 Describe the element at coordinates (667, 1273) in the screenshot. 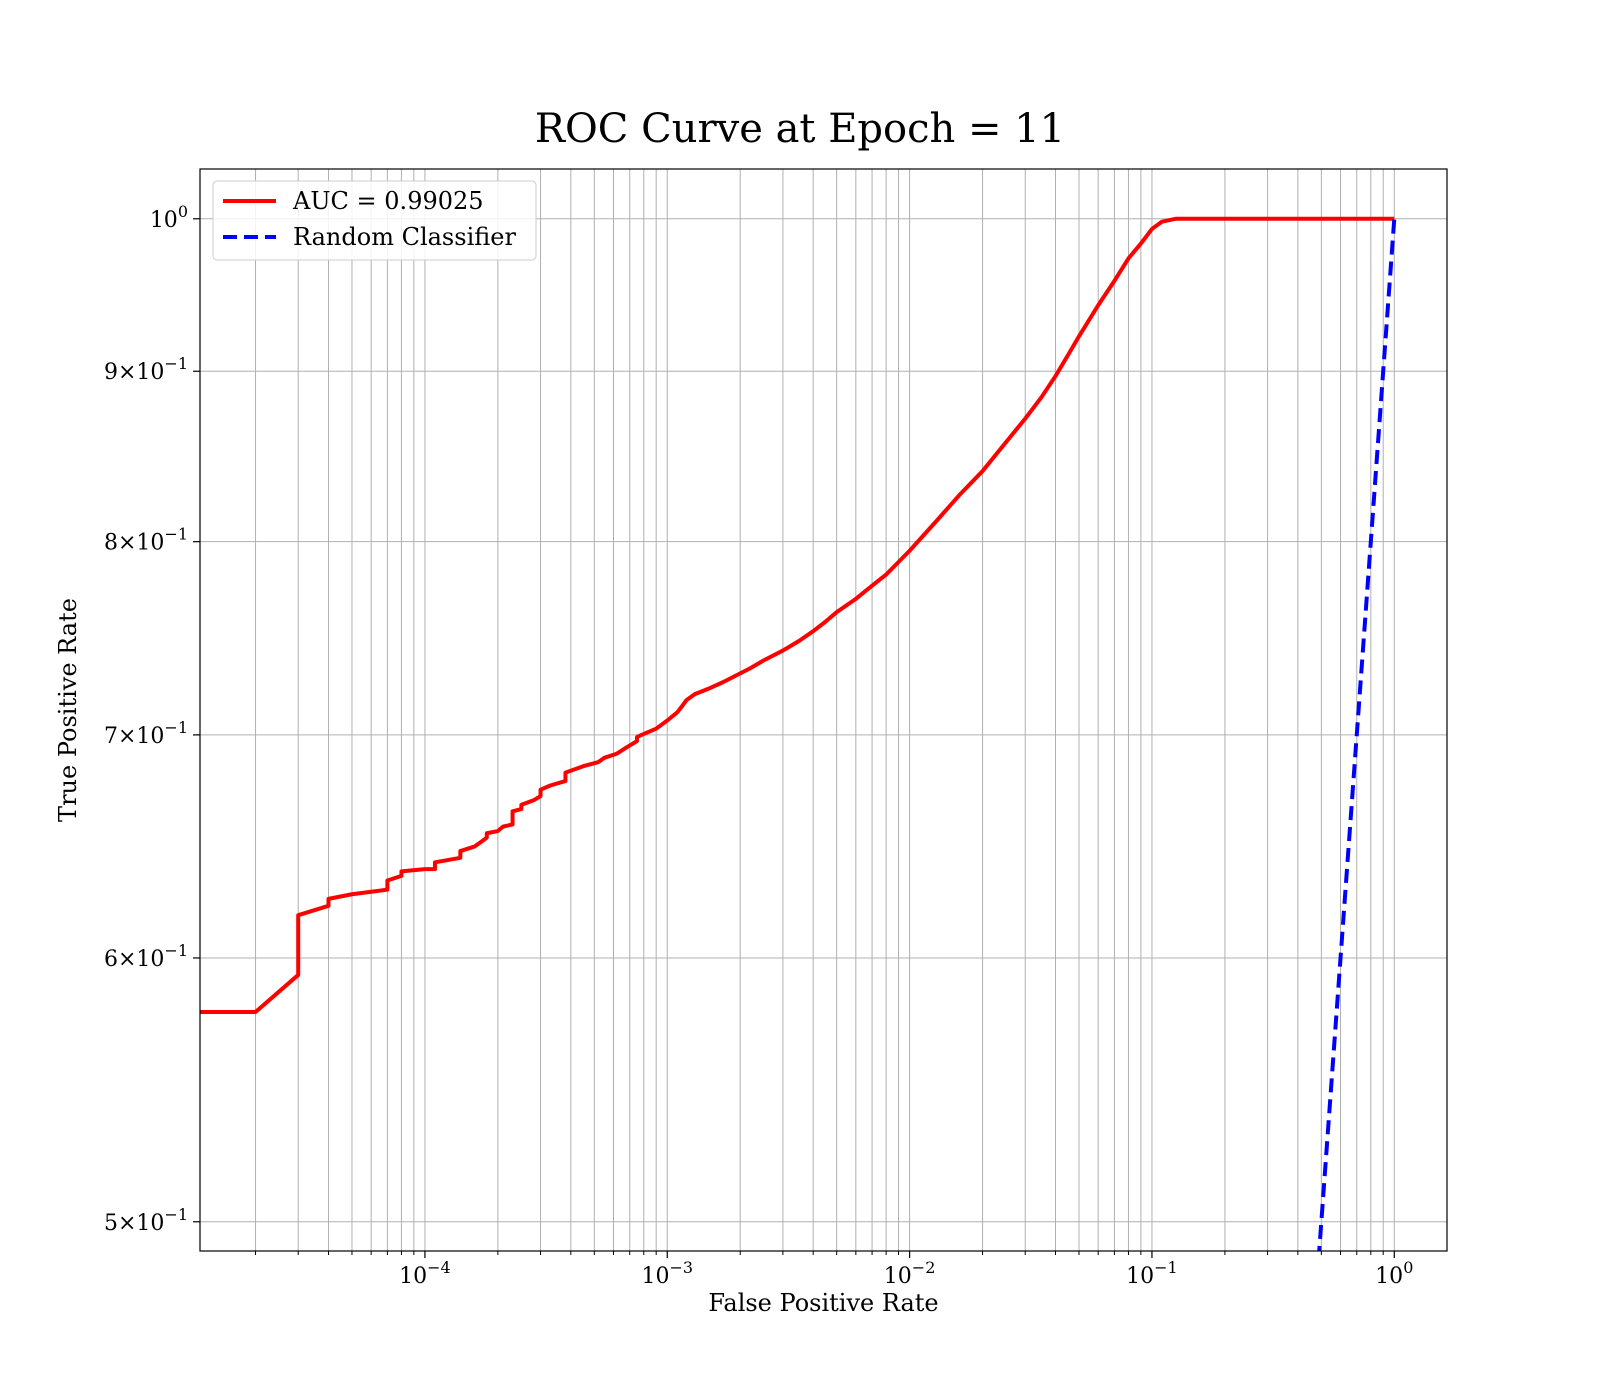

I see `x-tick-label: 10⁻³` at that location.